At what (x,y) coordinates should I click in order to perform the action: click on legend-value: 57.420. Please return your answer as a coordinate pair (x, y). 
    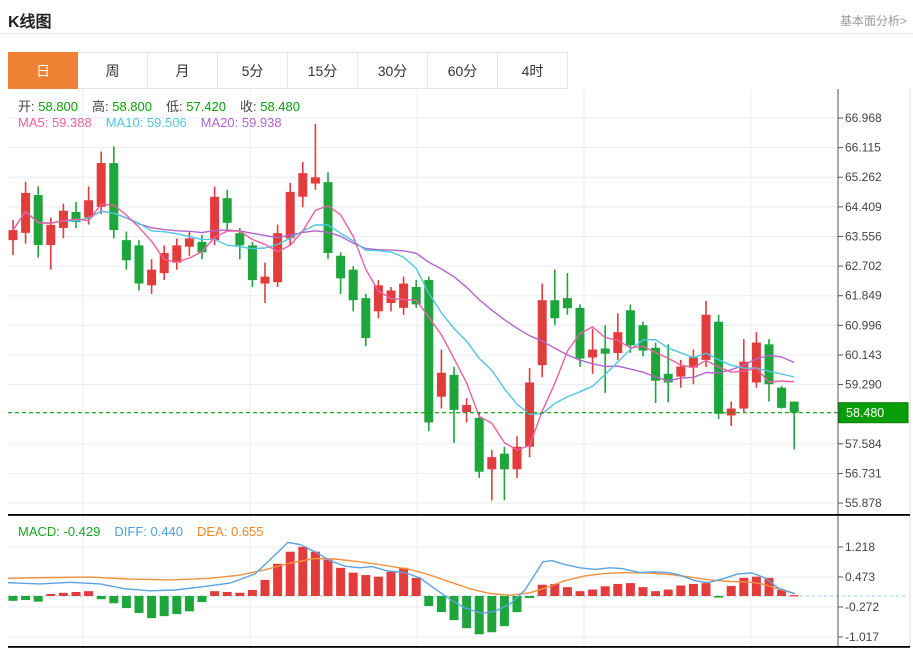
    Looking at the image, I should click on (204, 106).